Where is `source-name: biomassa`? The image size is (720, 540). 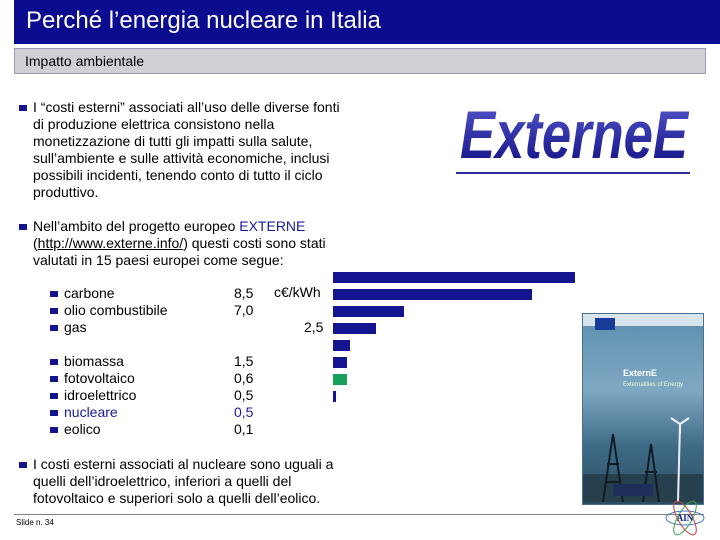
source-name: biomassa is located at coordinates (94, 361).